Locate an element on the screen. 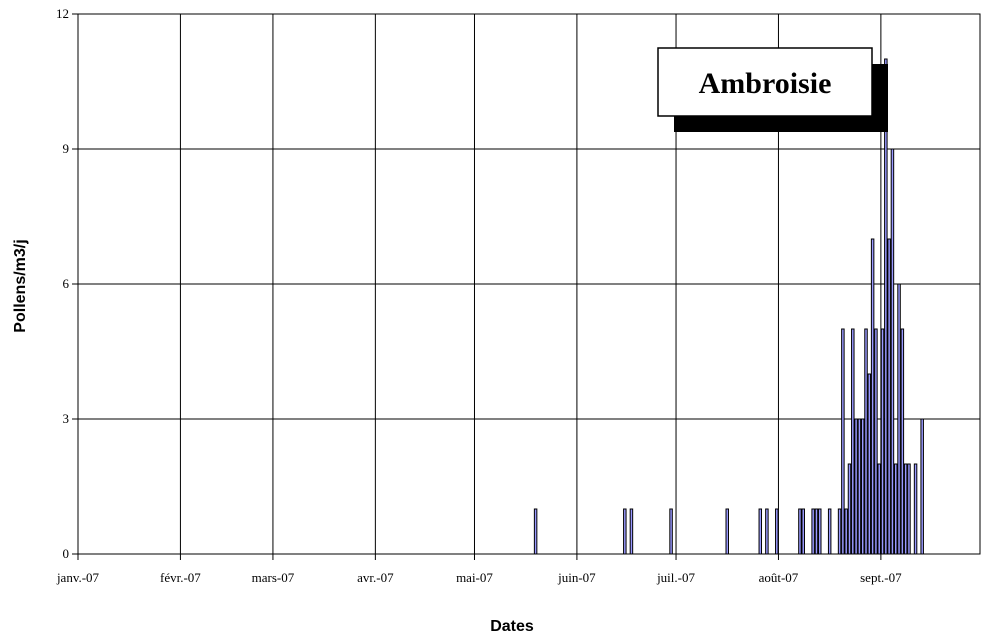  x-axis-title: Dates is located at coordinates (512, 626).